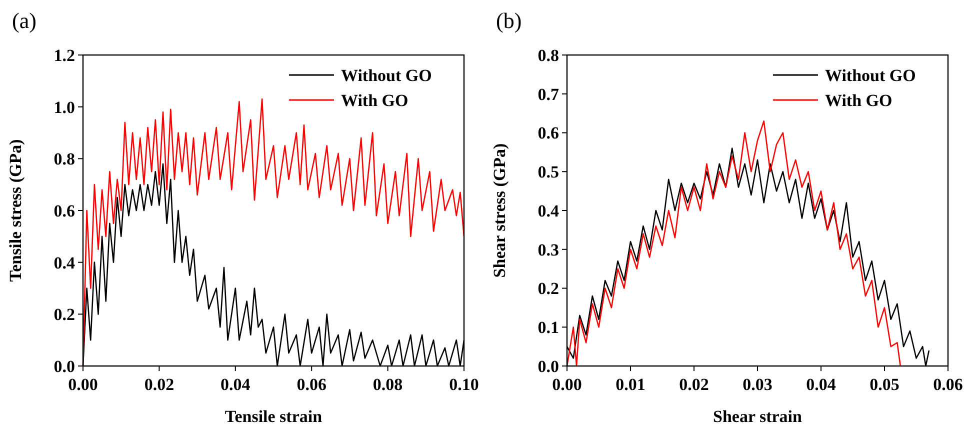 This screenshot has height=432, width=969. I want to click on chart-title: (b), so click(509, 20).